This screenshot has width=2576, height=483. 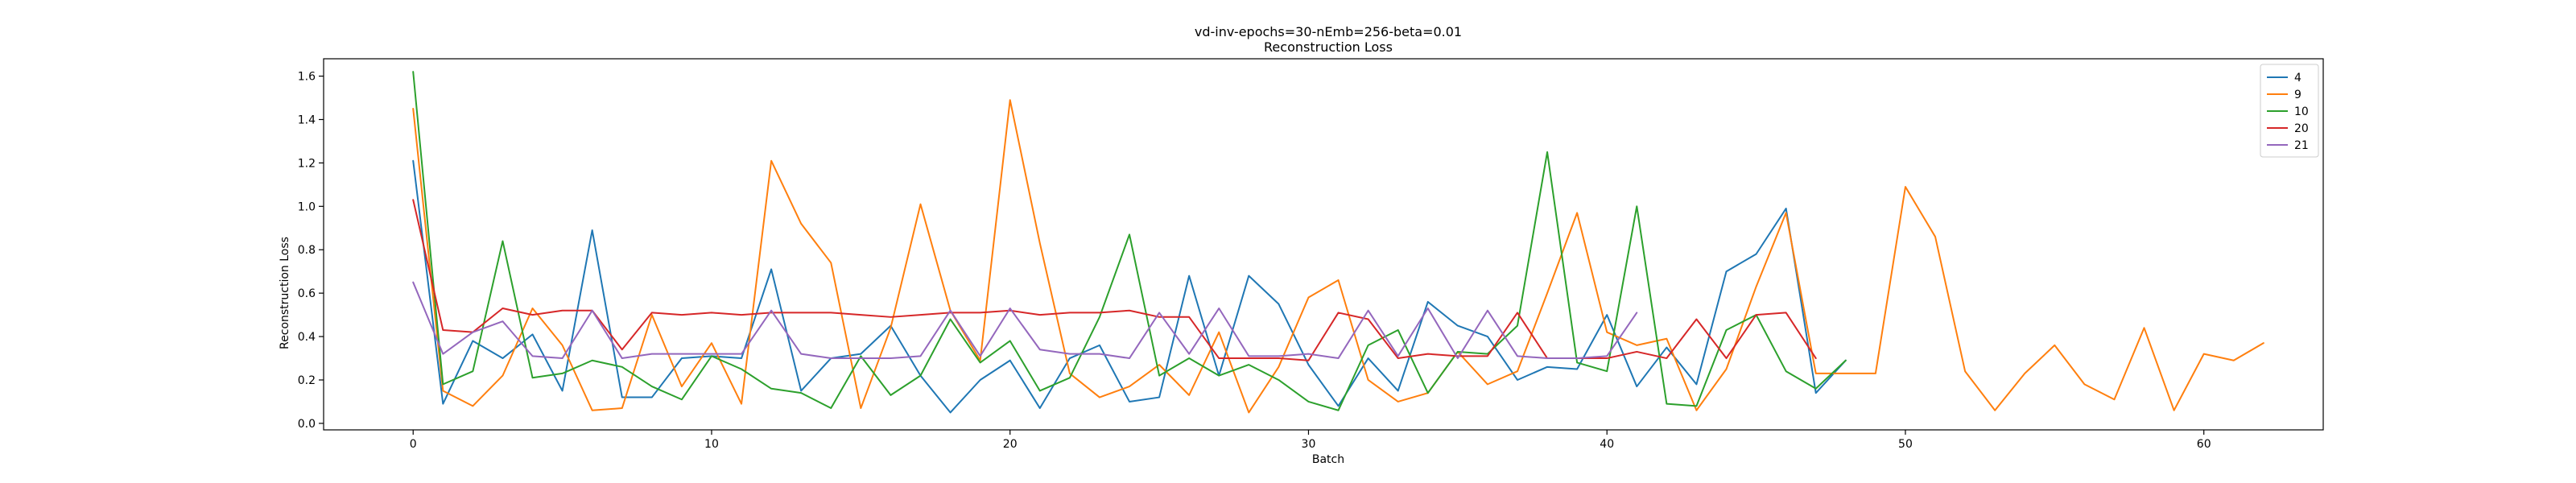 I want to click on y-tick-label: 0.0, so click(x=307, y=424).